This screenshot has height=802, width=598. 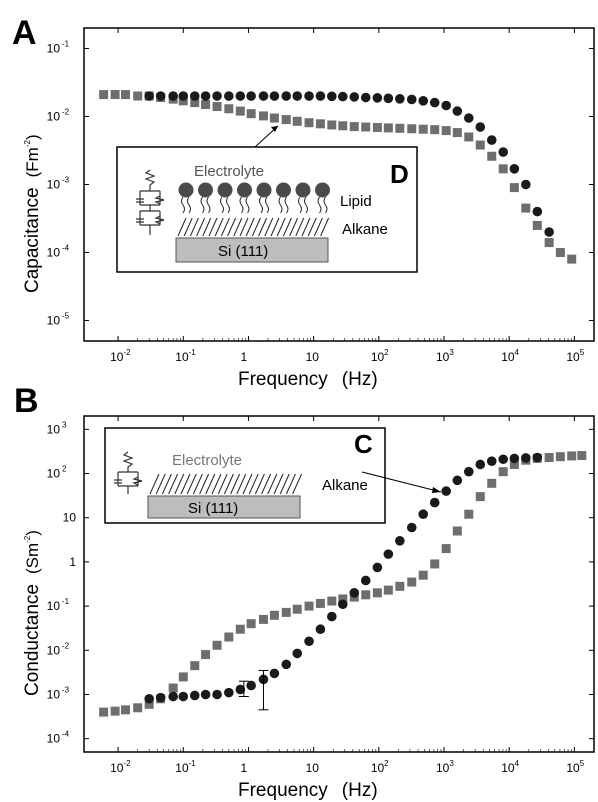 What do you see at coordinates (224, 507) in the screenshot?
I see `inset-c-substrate` at bounding box center [224, 507].